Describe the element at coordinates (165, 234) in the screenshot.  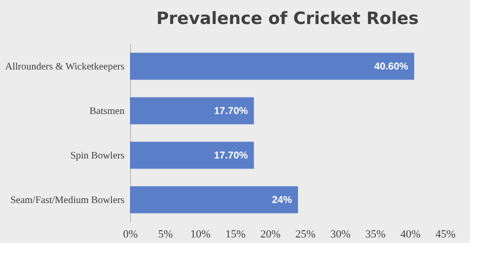
I see `x-tick-label: 5%` at that location.